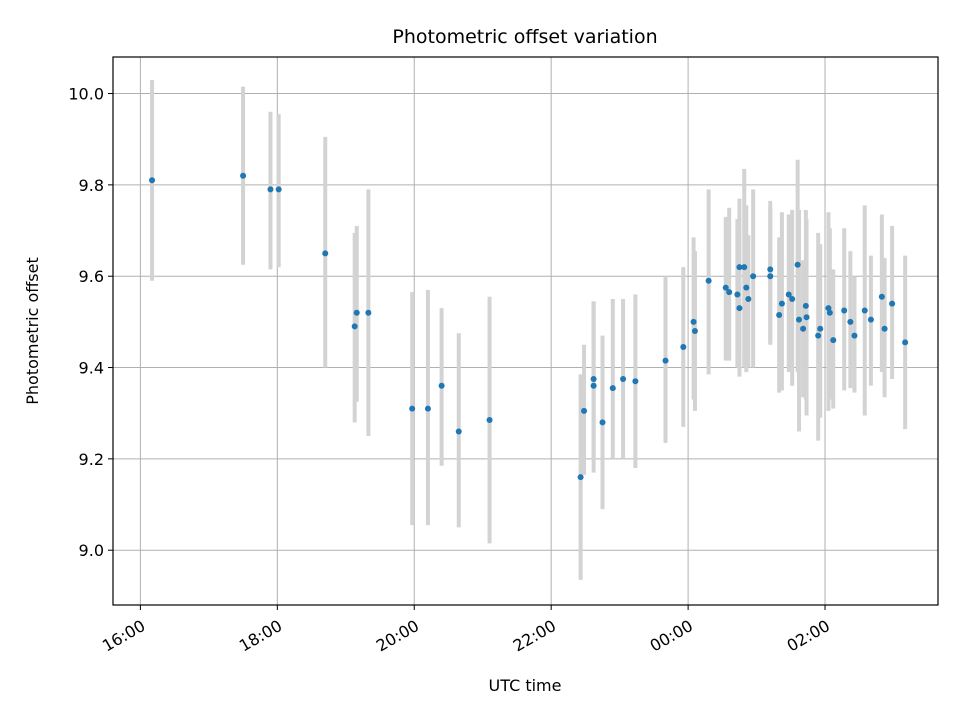 This screenshot has height=720, width=960. I want to click on y-tick-label: 10.0, so click(86, 94).